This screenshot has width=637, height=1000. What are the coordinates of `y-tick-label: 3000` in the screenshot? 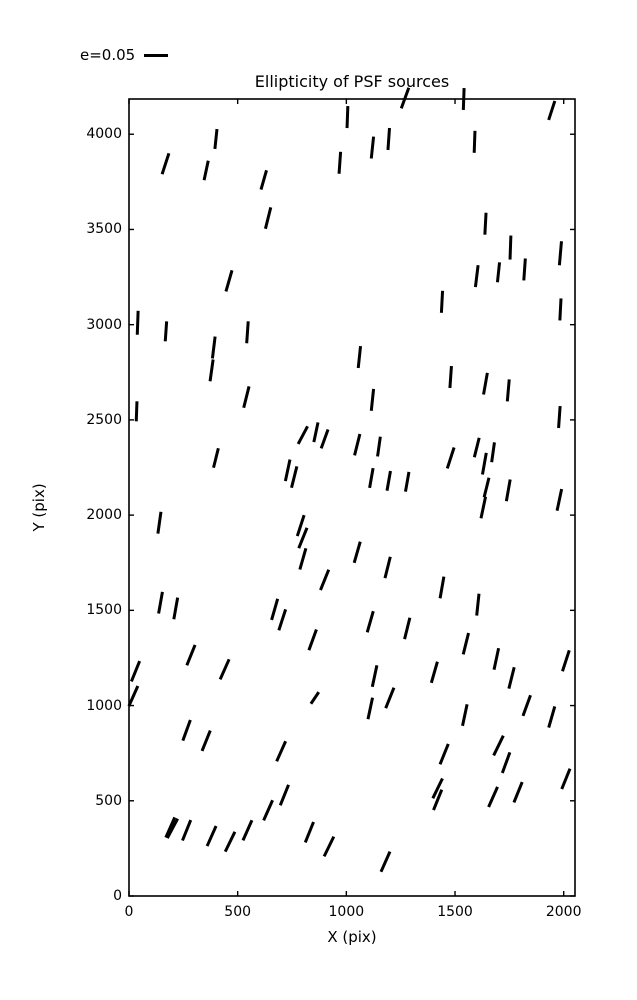 It's located at (104, 324).